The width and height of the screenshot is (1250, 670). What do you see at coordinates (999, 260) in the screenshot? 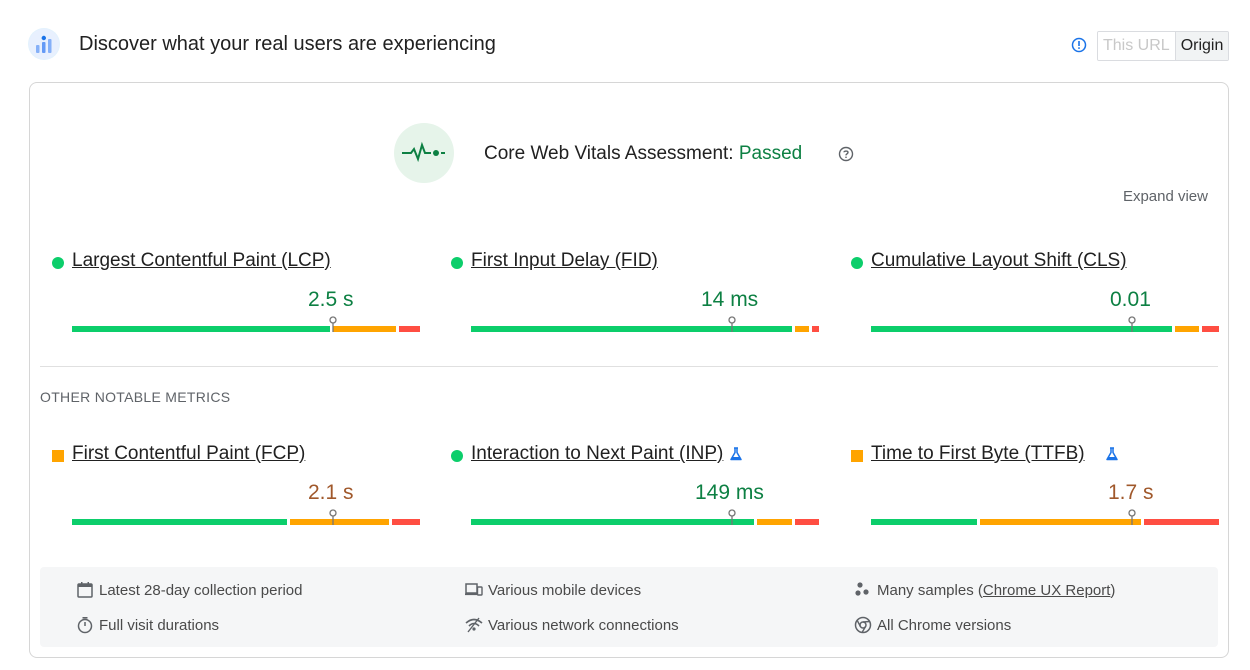
I see `metric-name: Cumulative Layout Shift (CLS)` at bounding box center [999, 260].